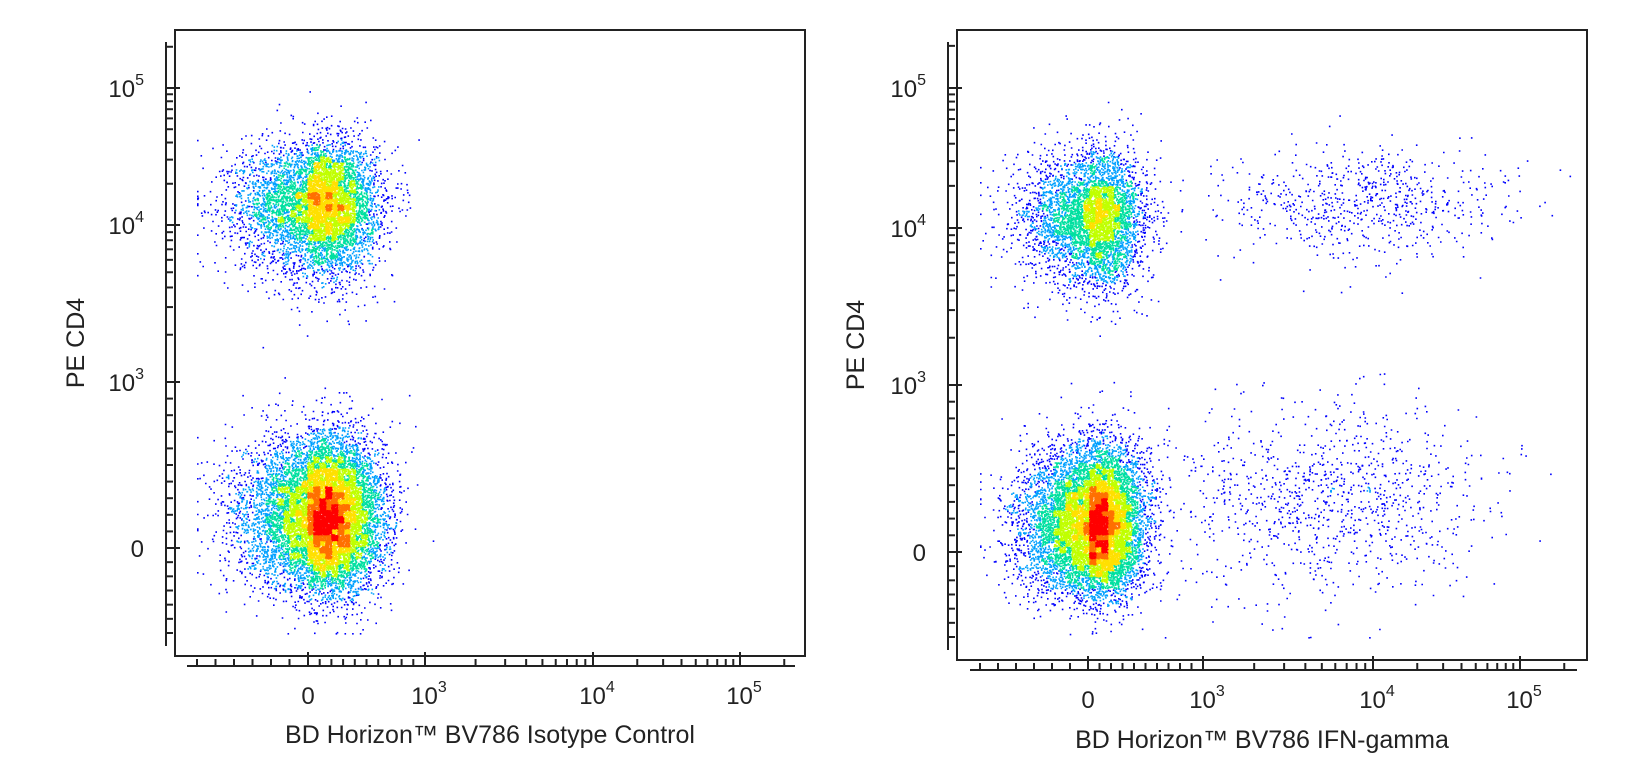  Describe the element at coordinates (490, 735) in the screenshot. I see `x-axis-title: BD Horizon™ BV786 Isotype Control` at that location.